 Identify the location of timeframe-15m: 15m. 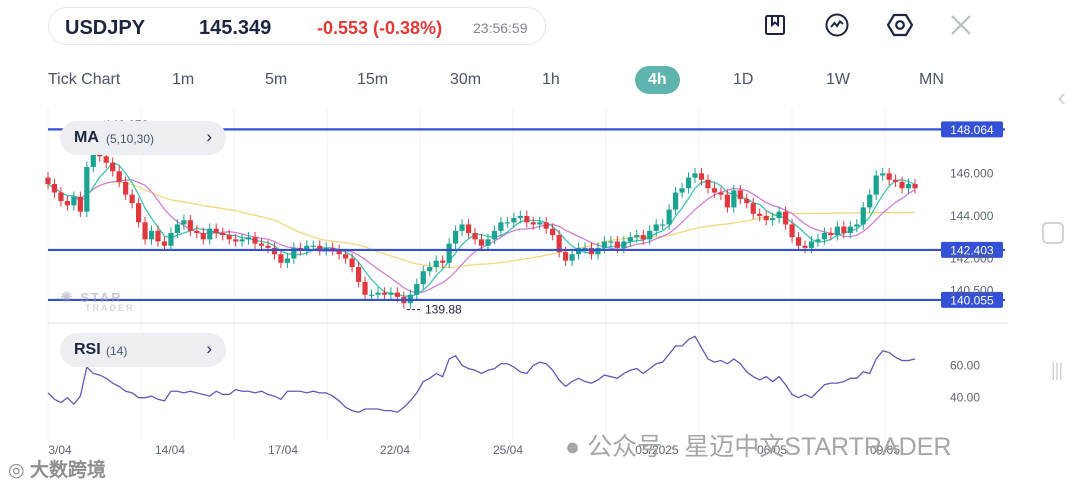
(373, 79).